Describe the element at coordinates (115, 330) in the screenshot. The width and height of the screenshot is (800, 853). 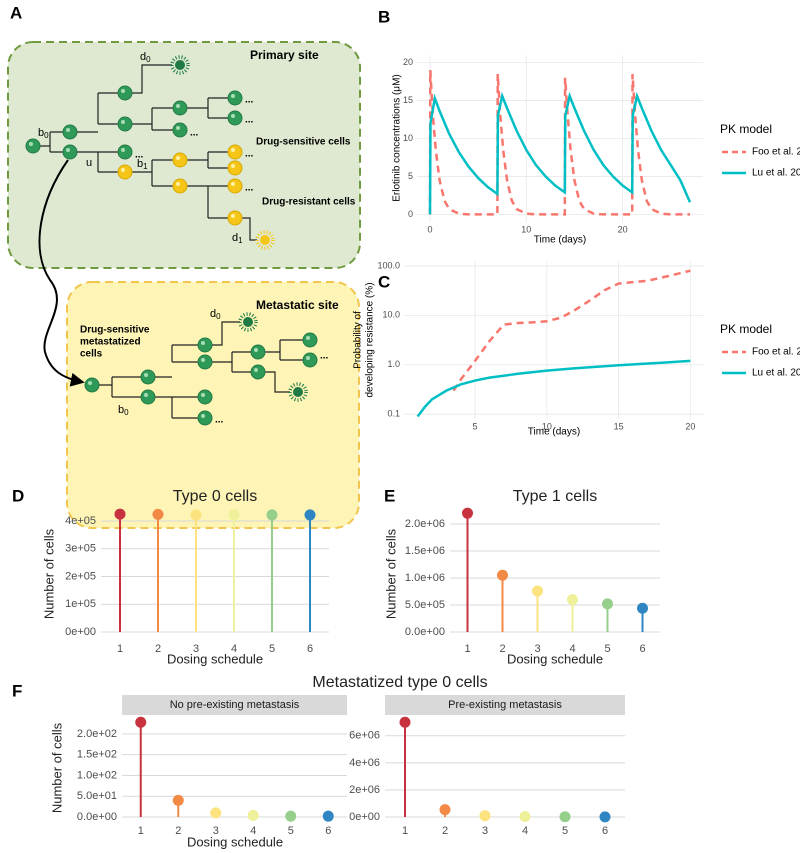
I see `cell-label: Drug-sensitive` at that location.